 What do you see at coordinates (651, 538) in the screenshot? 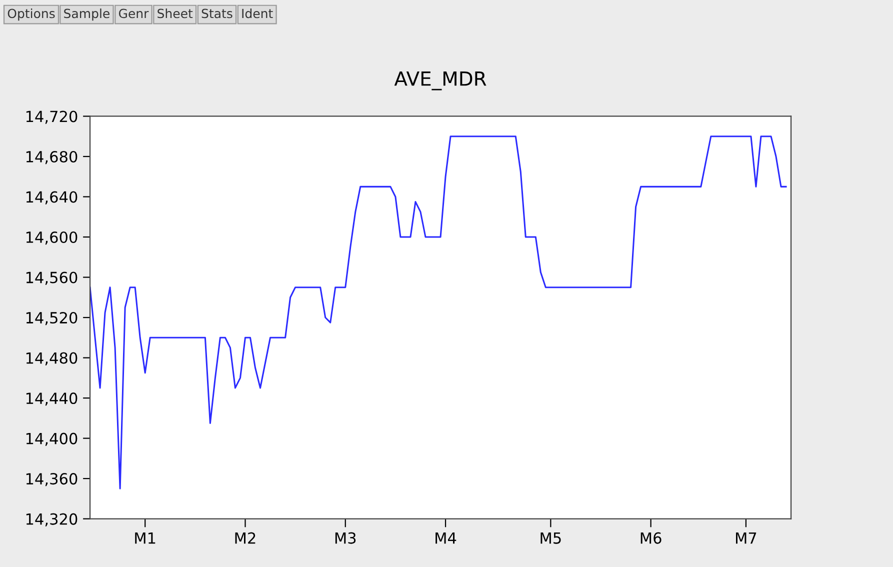
I see `x-tick-label: M6` at bounding box center [651, 538].